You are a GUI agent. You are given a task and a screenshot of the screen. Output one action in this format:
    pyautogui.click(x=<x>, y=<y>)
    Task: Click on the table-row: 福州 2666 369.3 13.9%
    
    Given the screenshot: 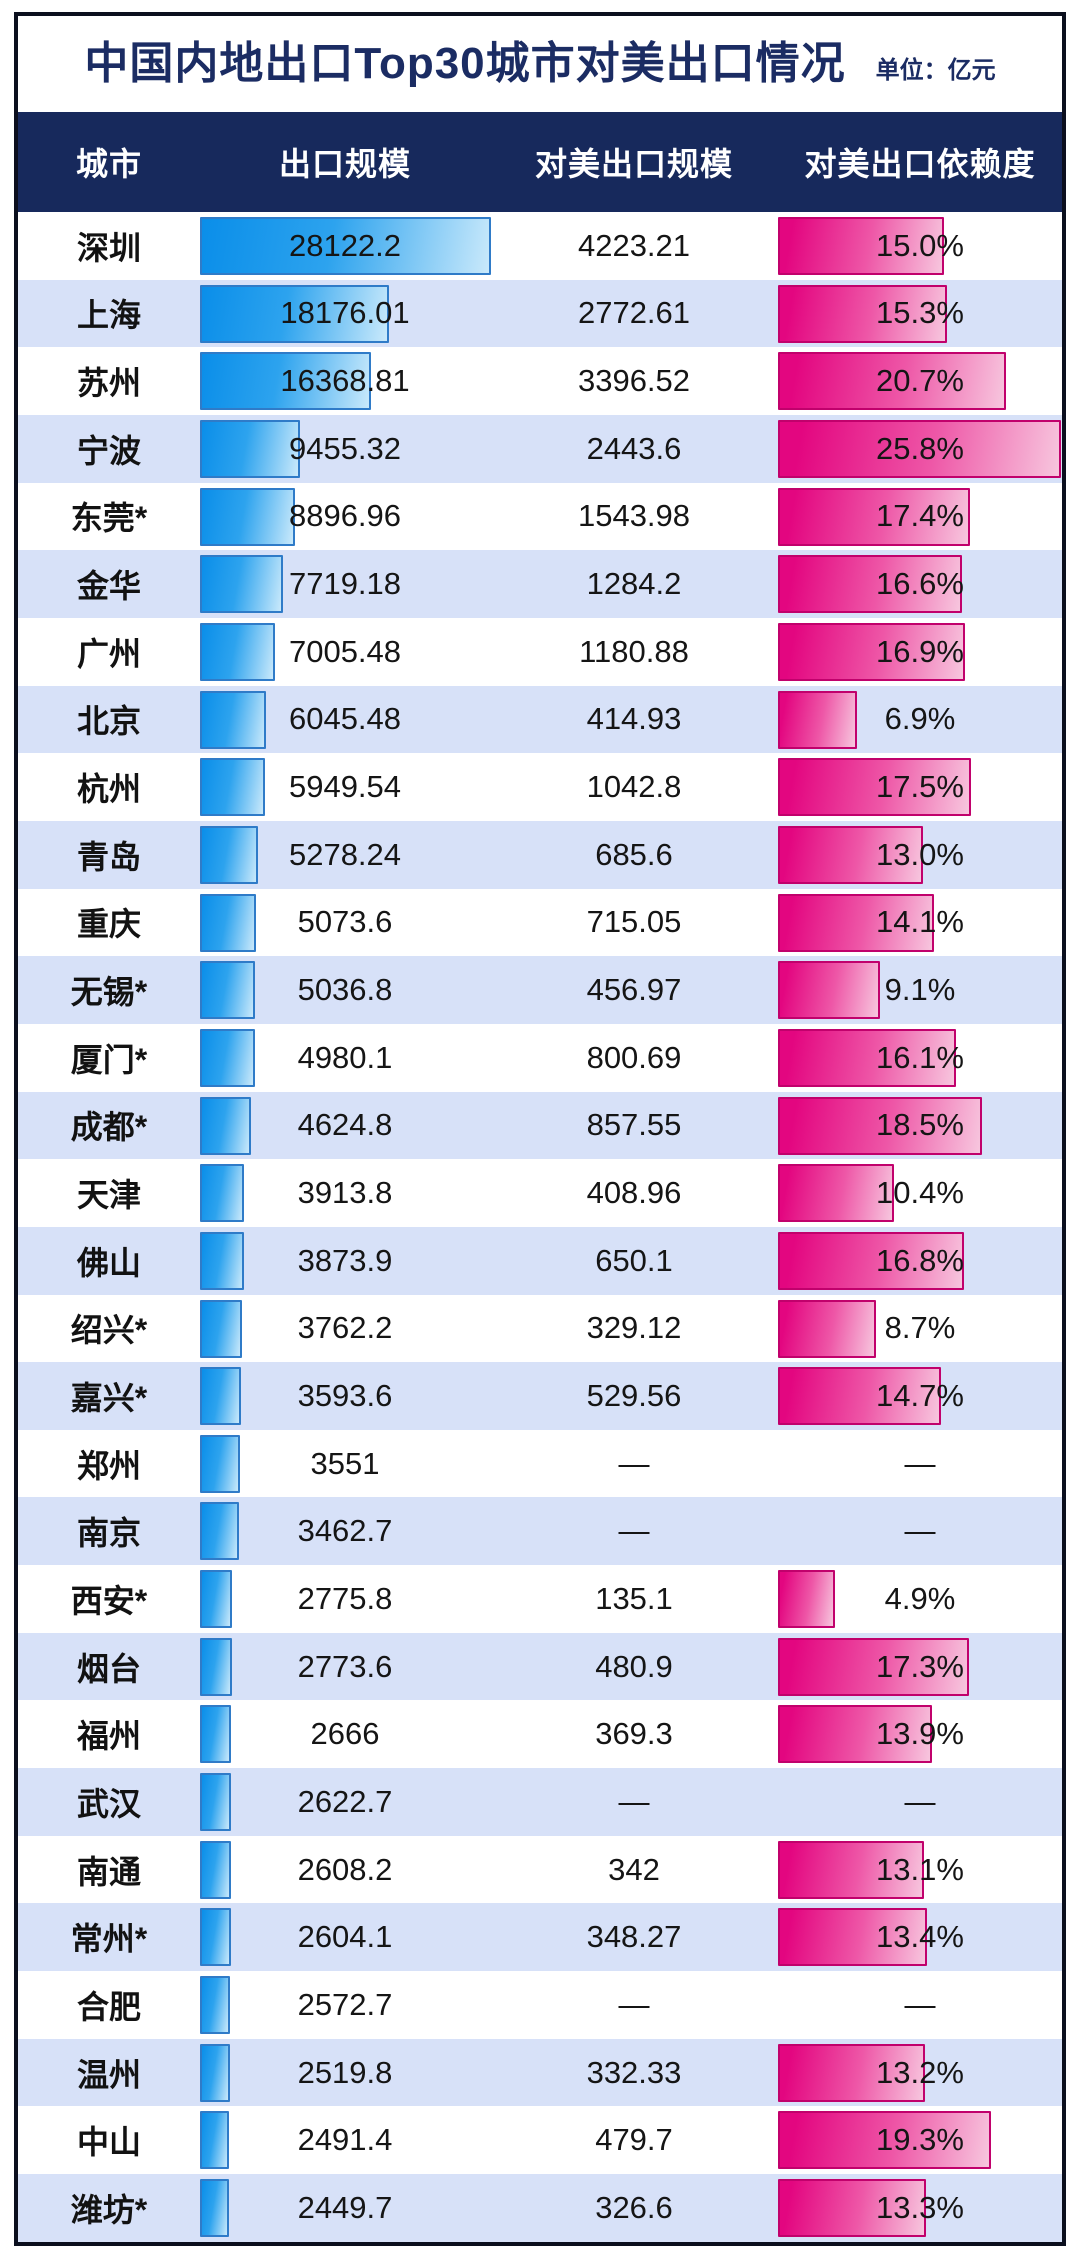 What is the action you would take?
    pyautogui.click(x=540, y=1734)
    